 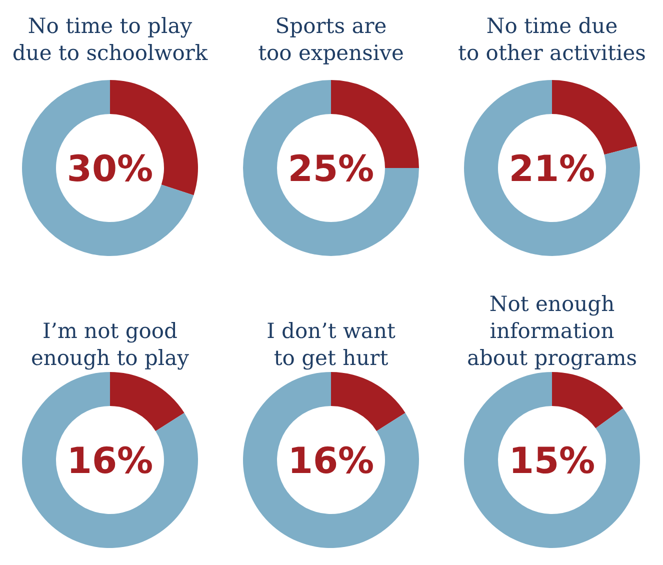 I want to click on text: 25%, so click(x=331, y=169).